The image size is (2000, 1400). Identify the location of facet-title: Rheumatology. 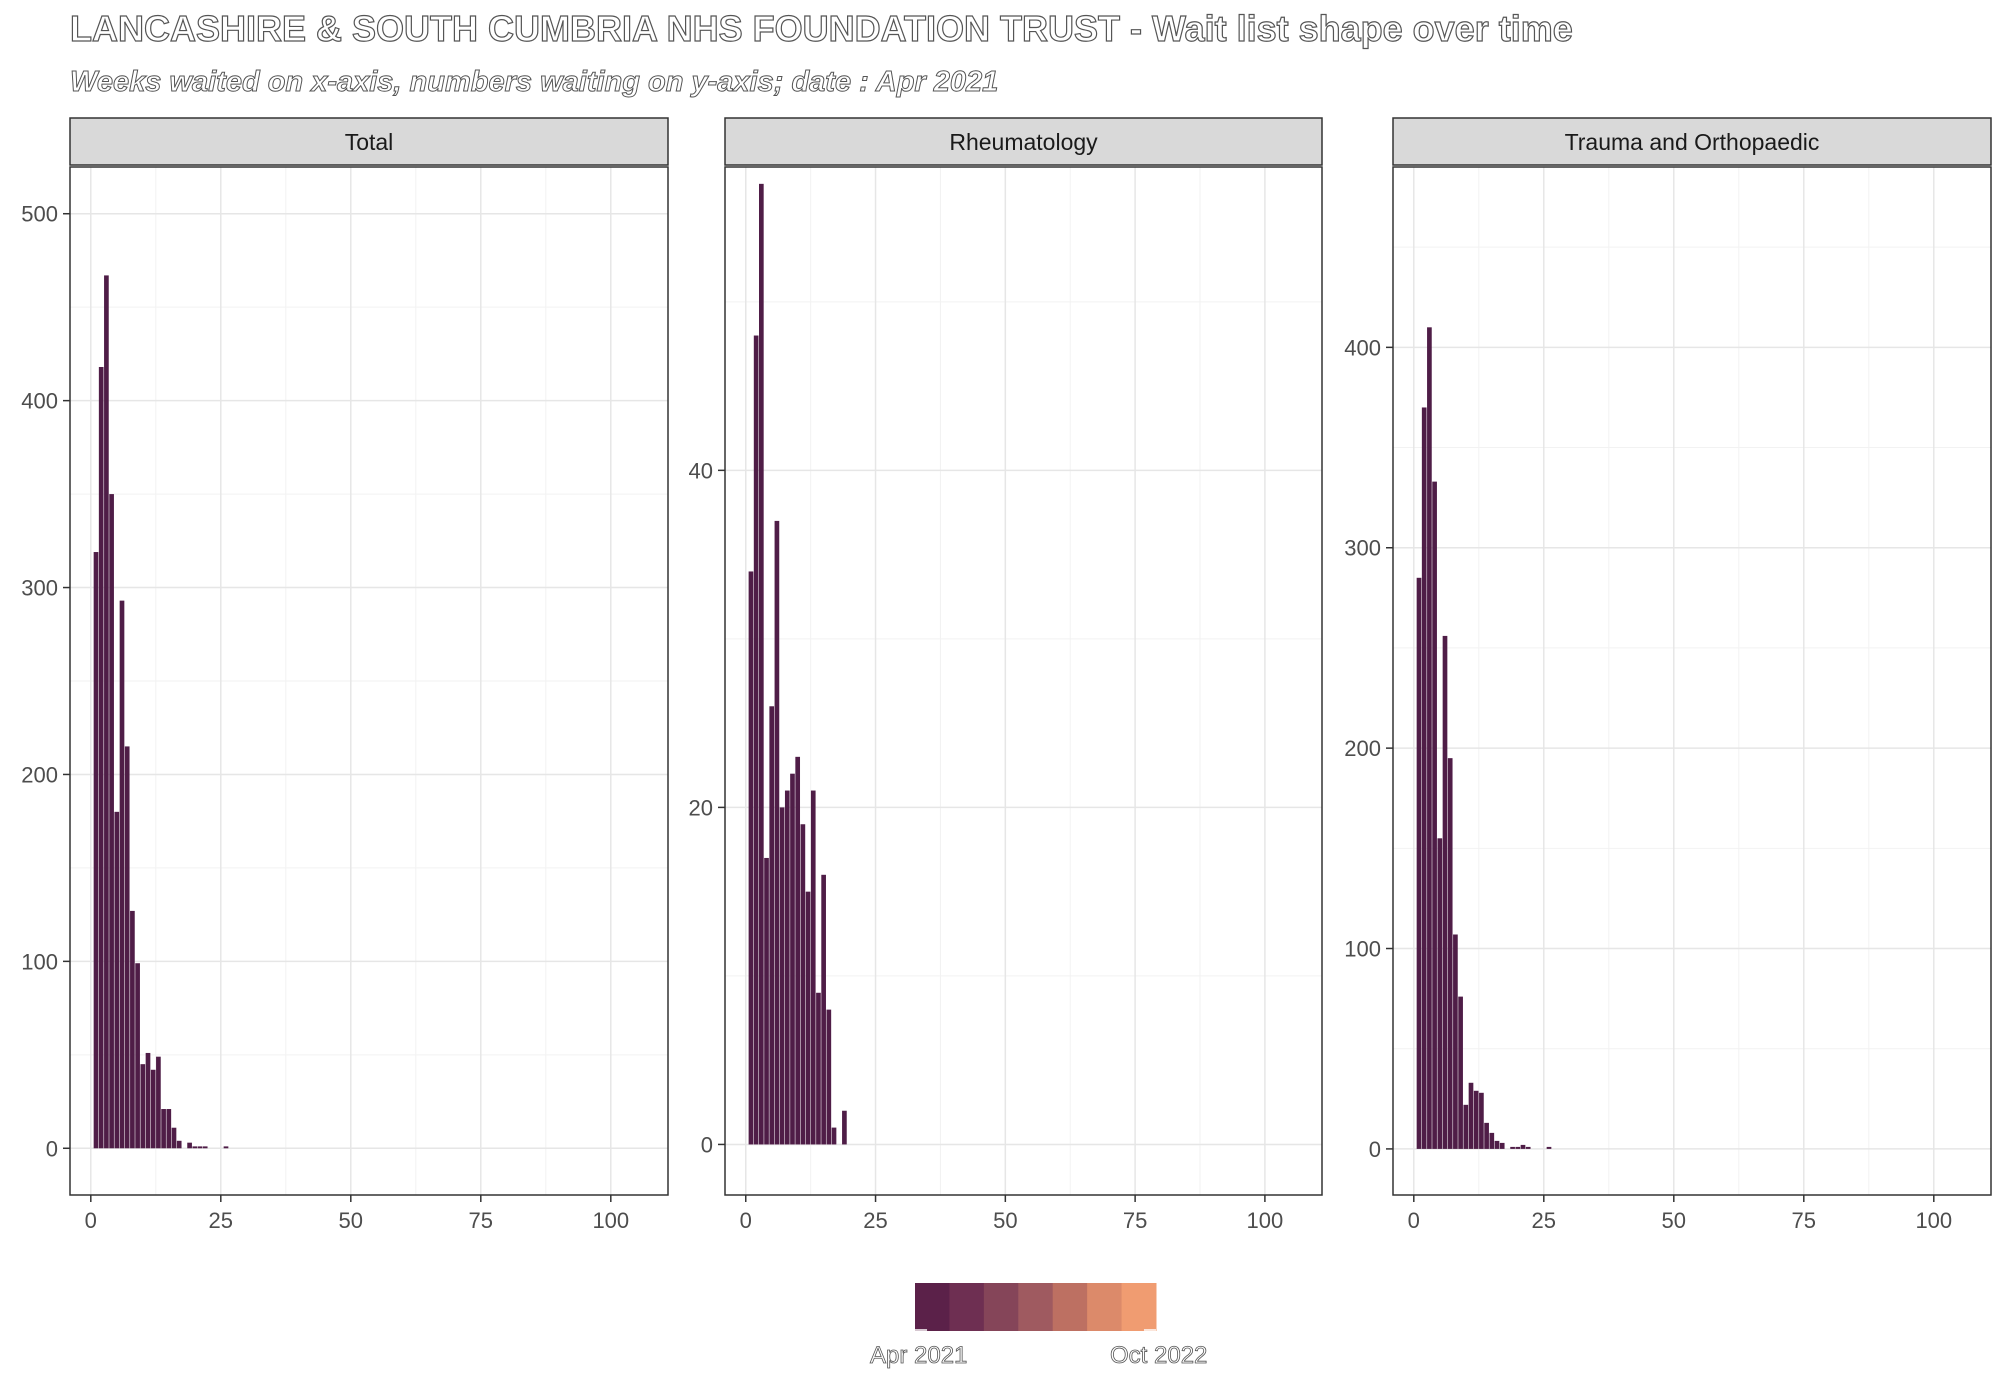
(1023, 142).